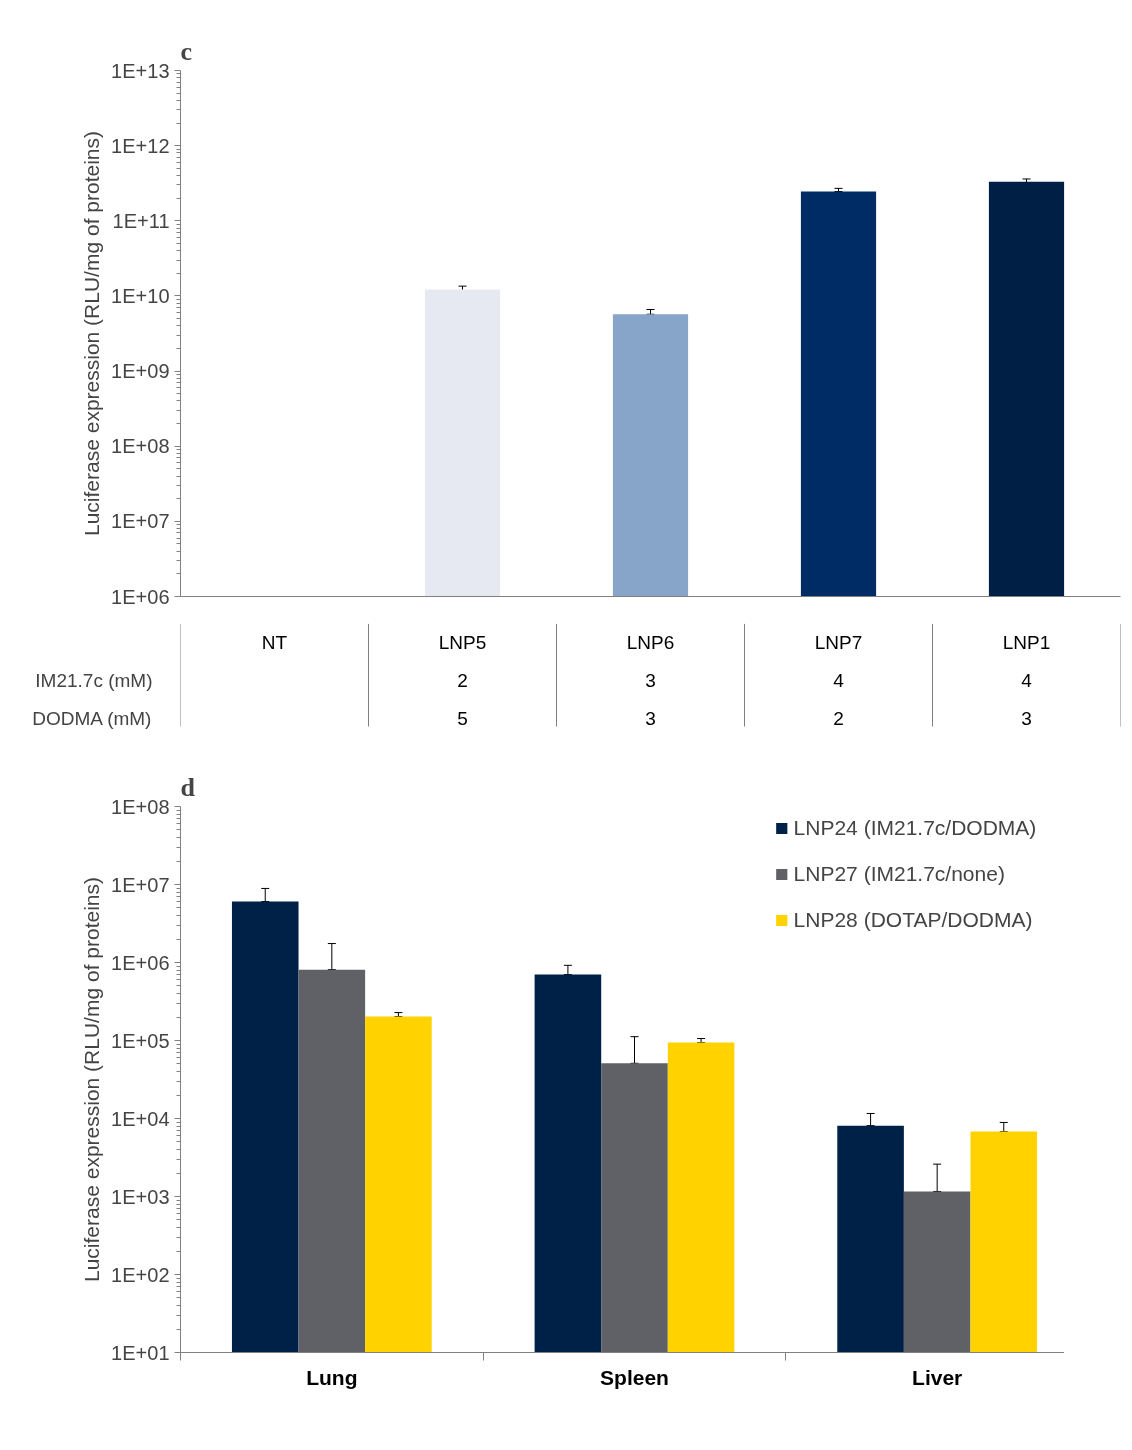 Image resolution: width=1132 pixels, height=1450 pixels. I want to click on legend-label: LNP24 (IM21.7c/DODMA), so click(915, 828).